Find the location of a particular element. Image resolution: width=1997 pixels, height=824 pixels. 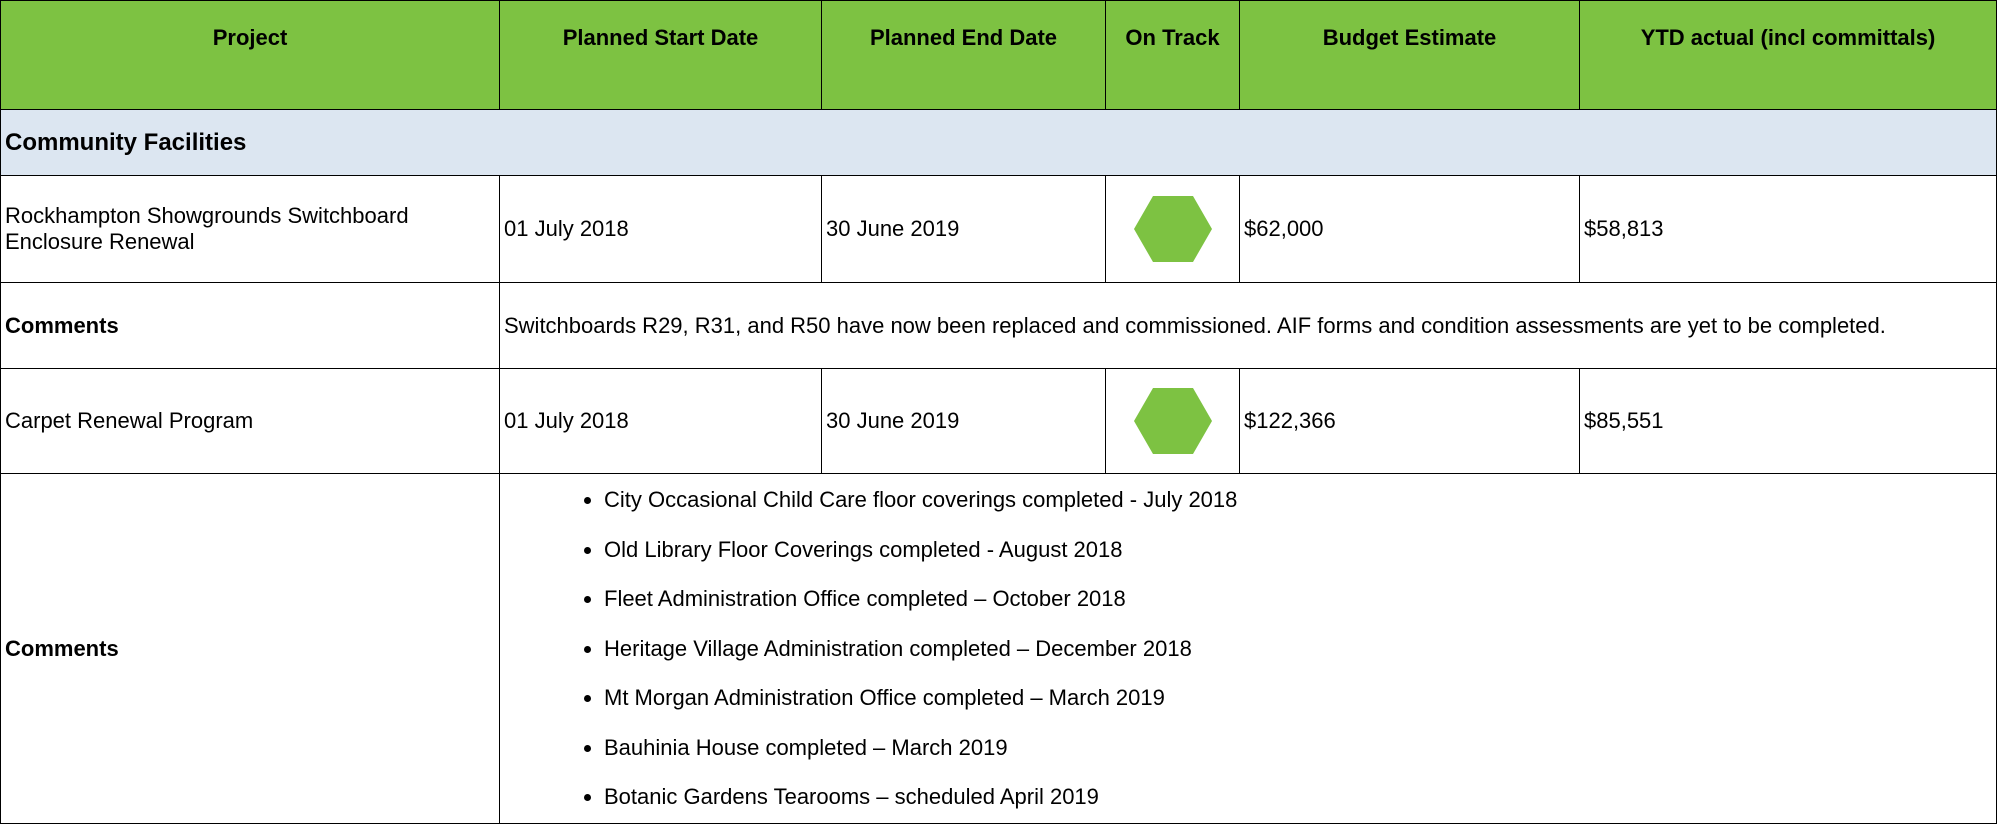

column-header: Budget Estimate is located at coordinates (1409, 55).